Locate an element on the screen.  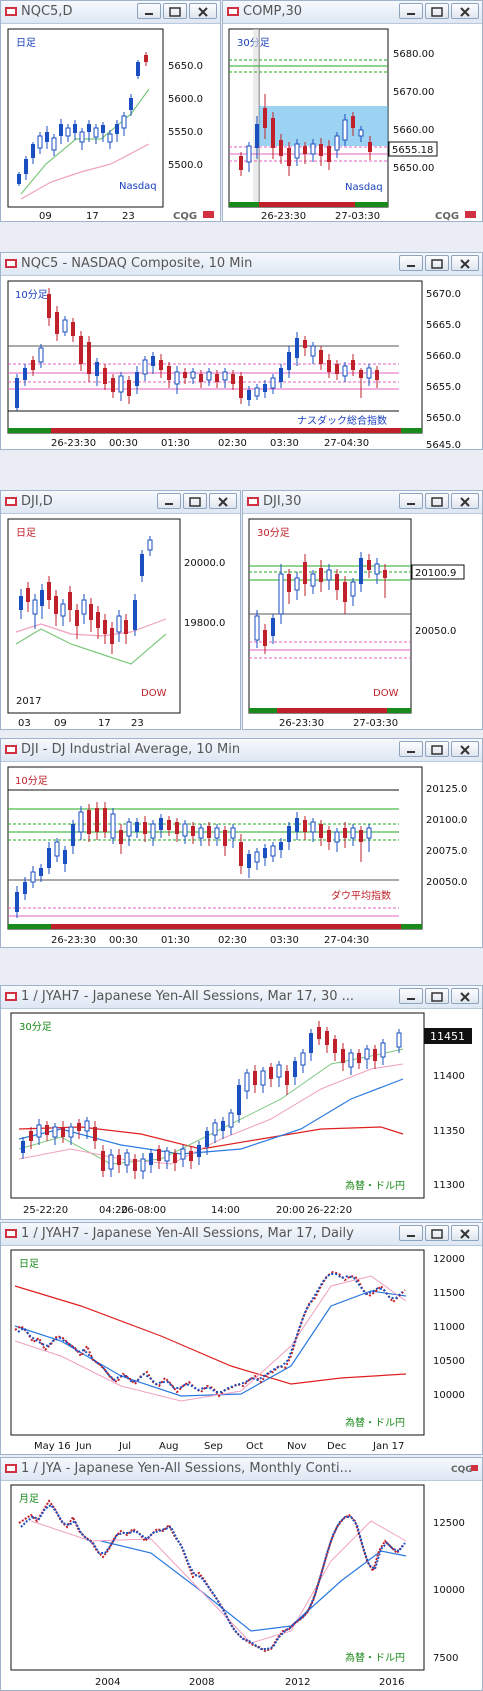
svg-text: 7500 is located at coordinates (445, 1658).